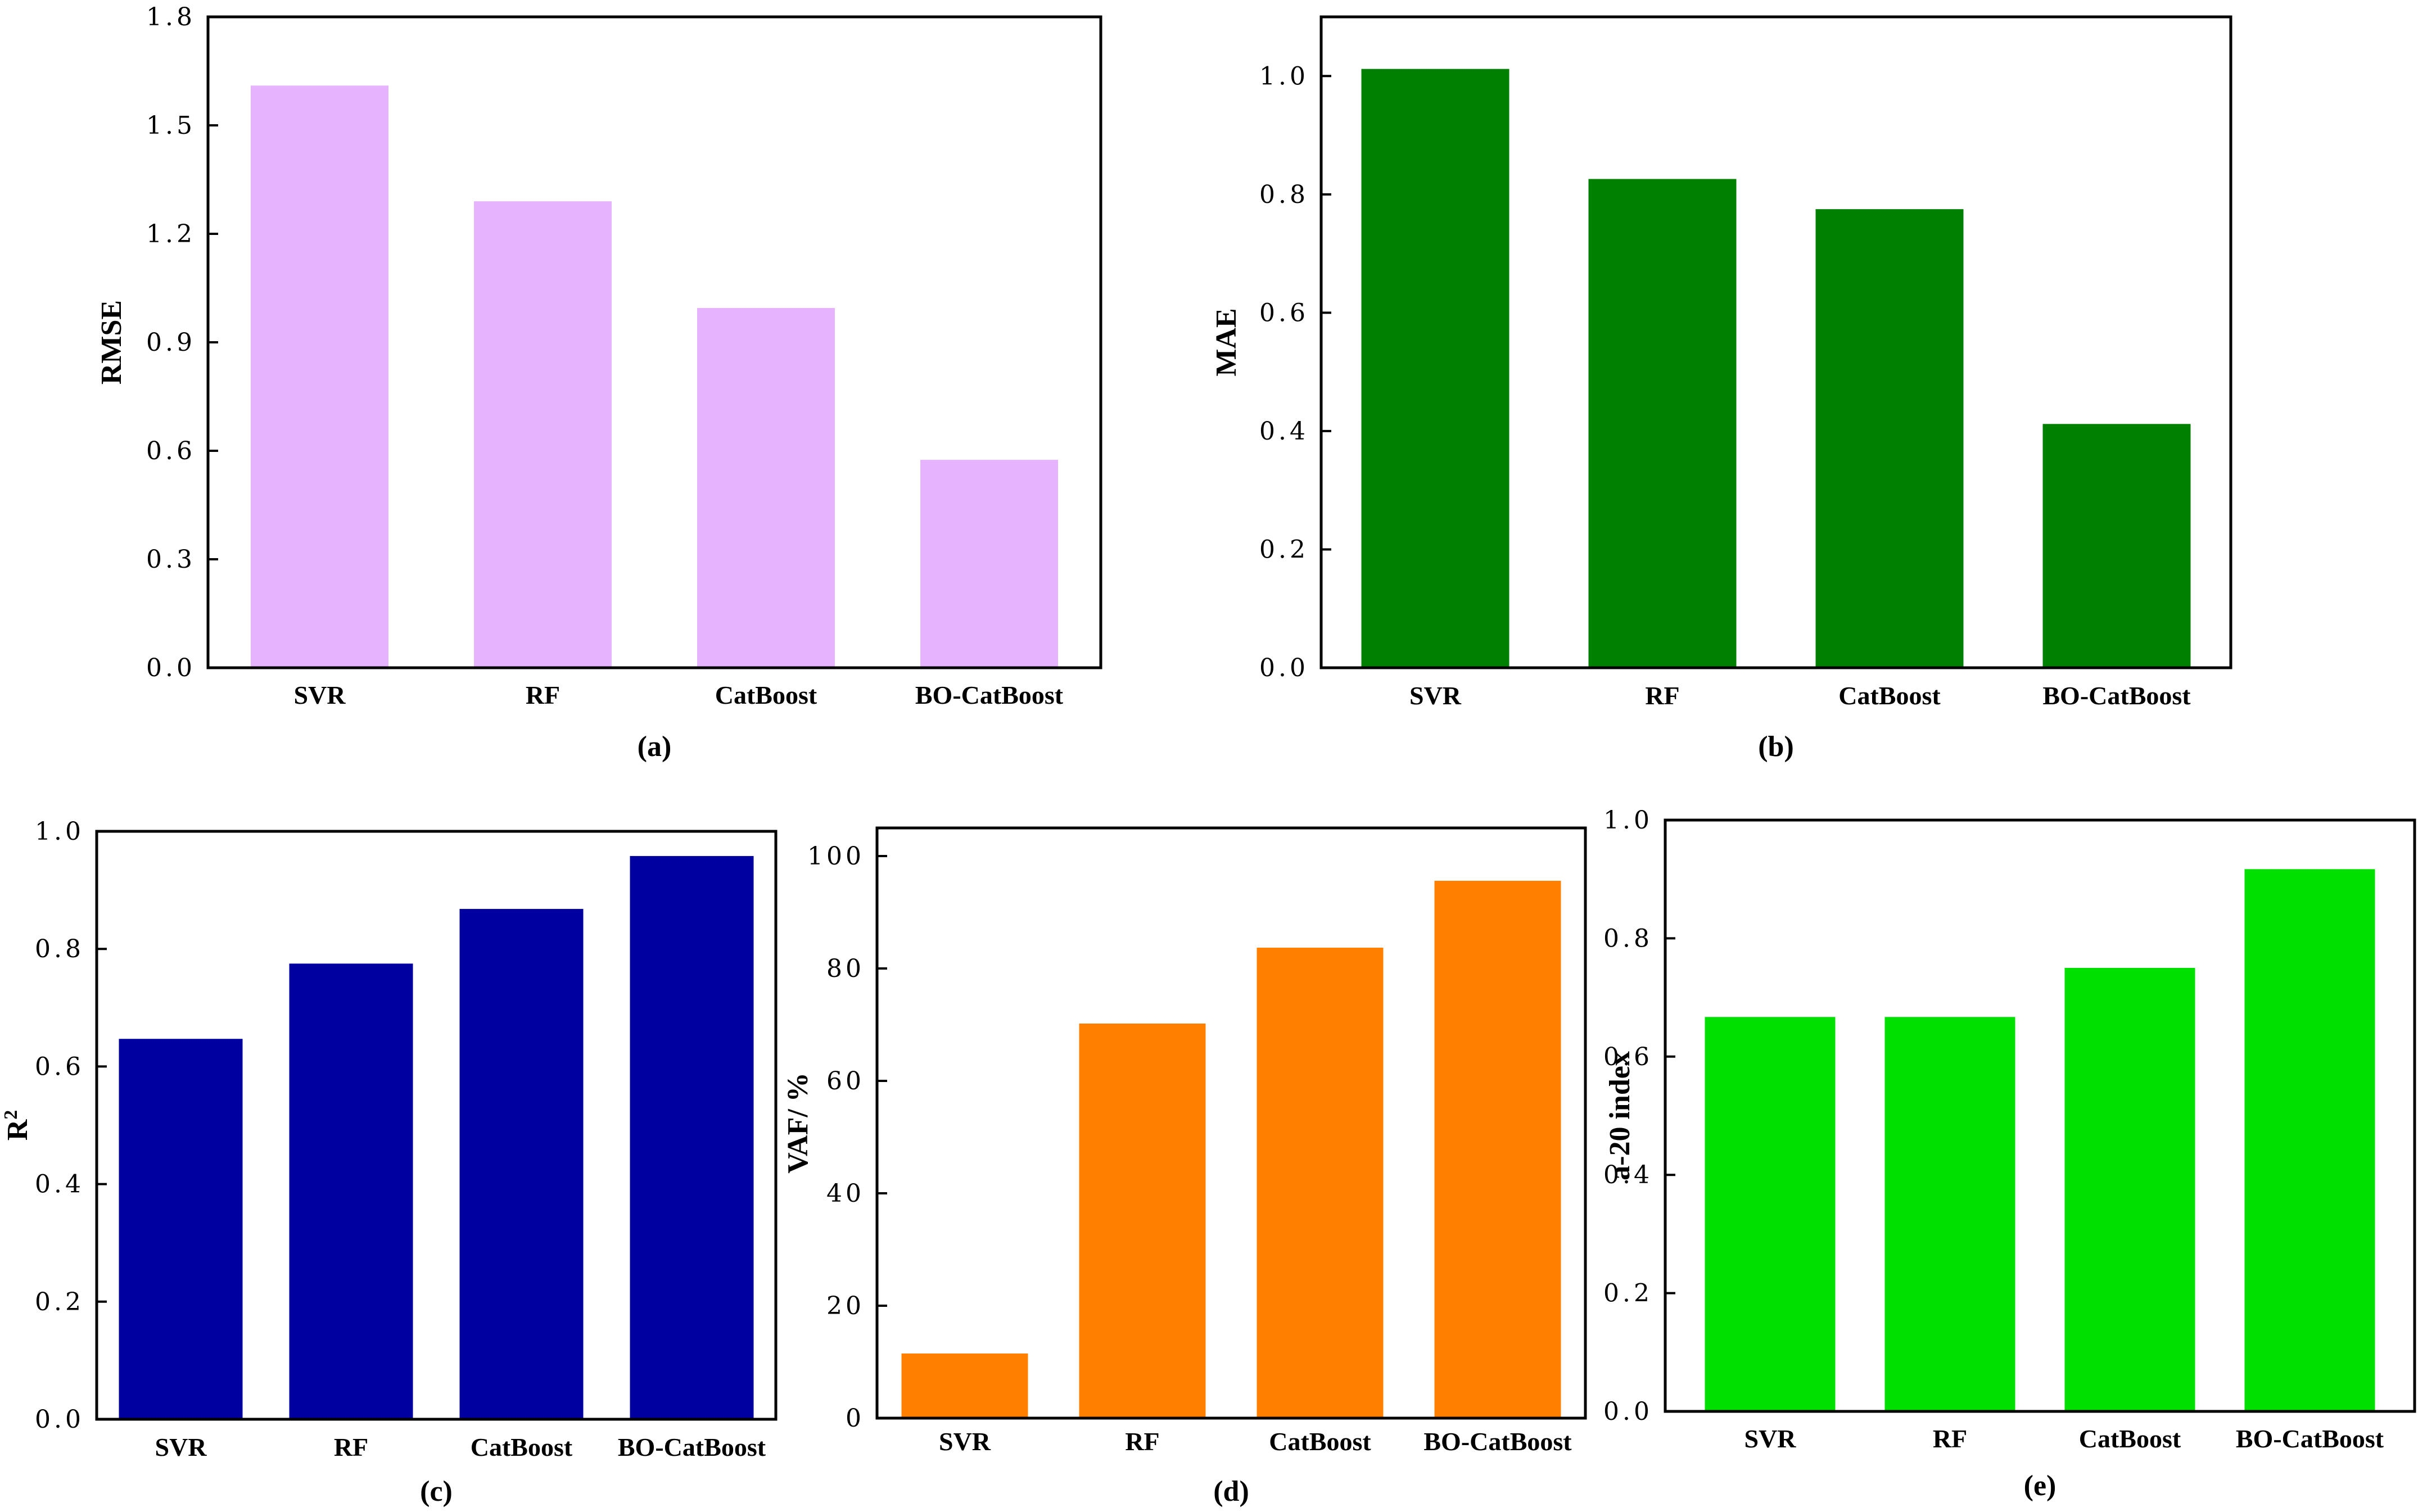 The image size is (2418, 1512). Describe the element at coordinates (2041, 1486) in the screenshot. I see `panel-caption: (e)` at that location.